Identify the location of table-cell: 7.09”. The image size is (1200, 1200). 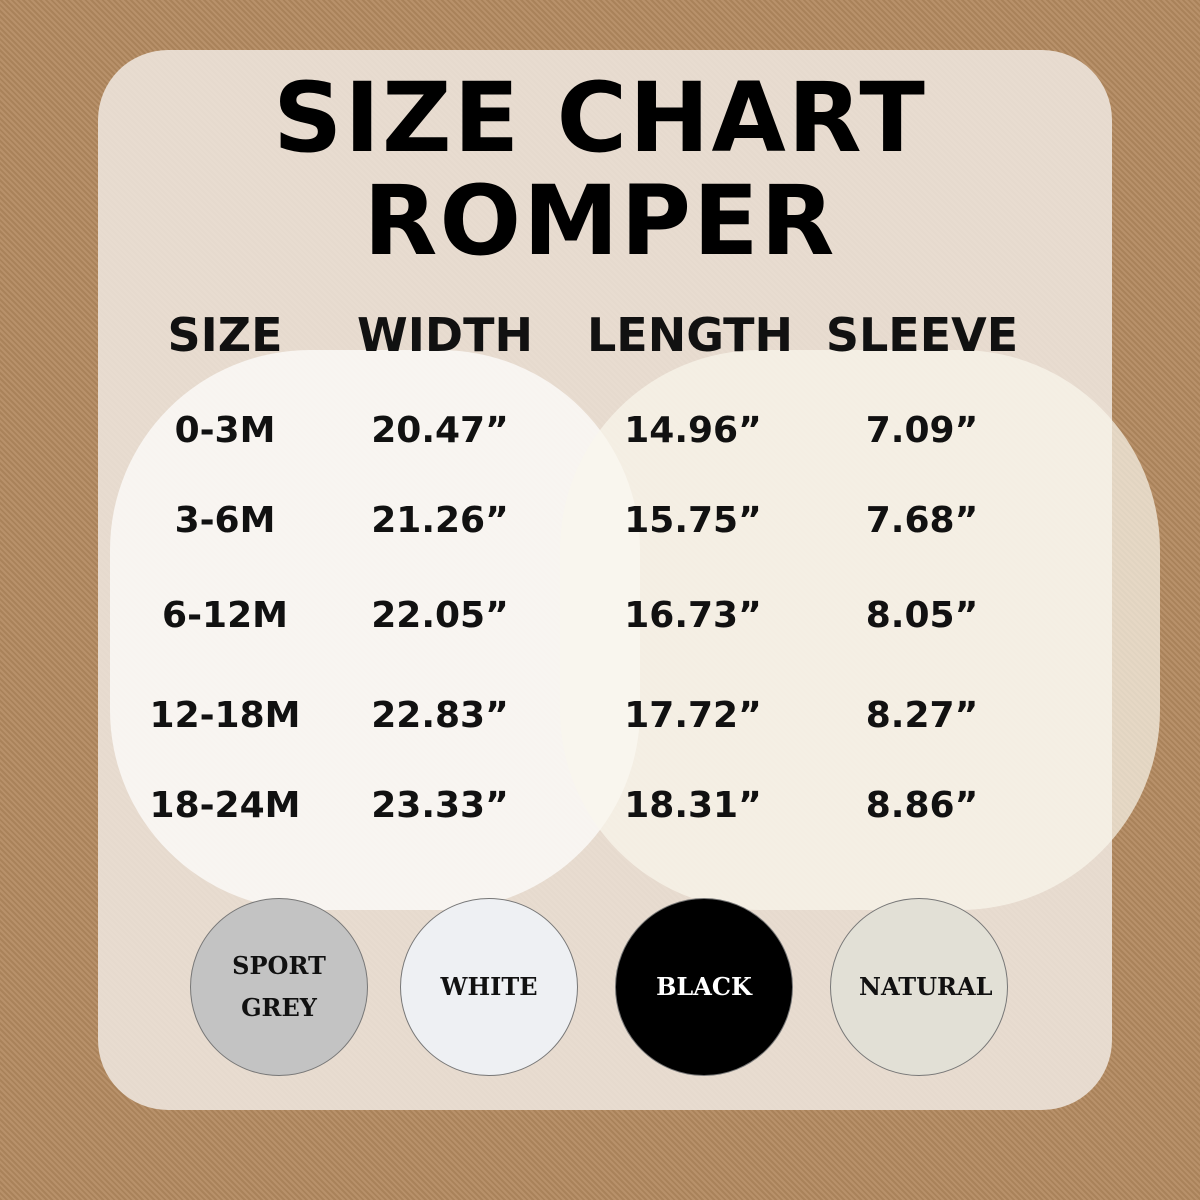
(922, 430).